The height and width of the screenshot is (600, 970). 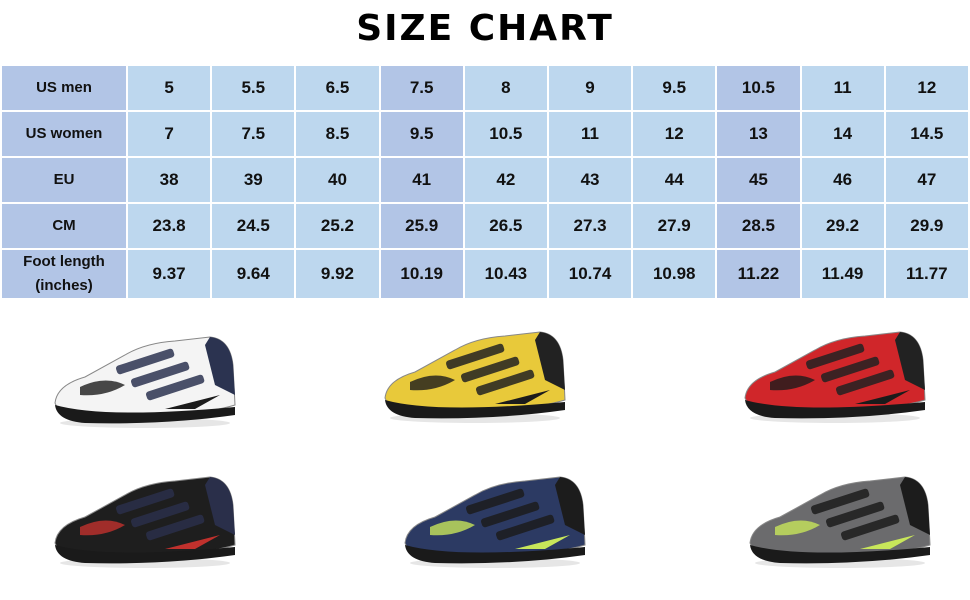 I want to click on size-cell: 24.5, so click(x=253, y=226).